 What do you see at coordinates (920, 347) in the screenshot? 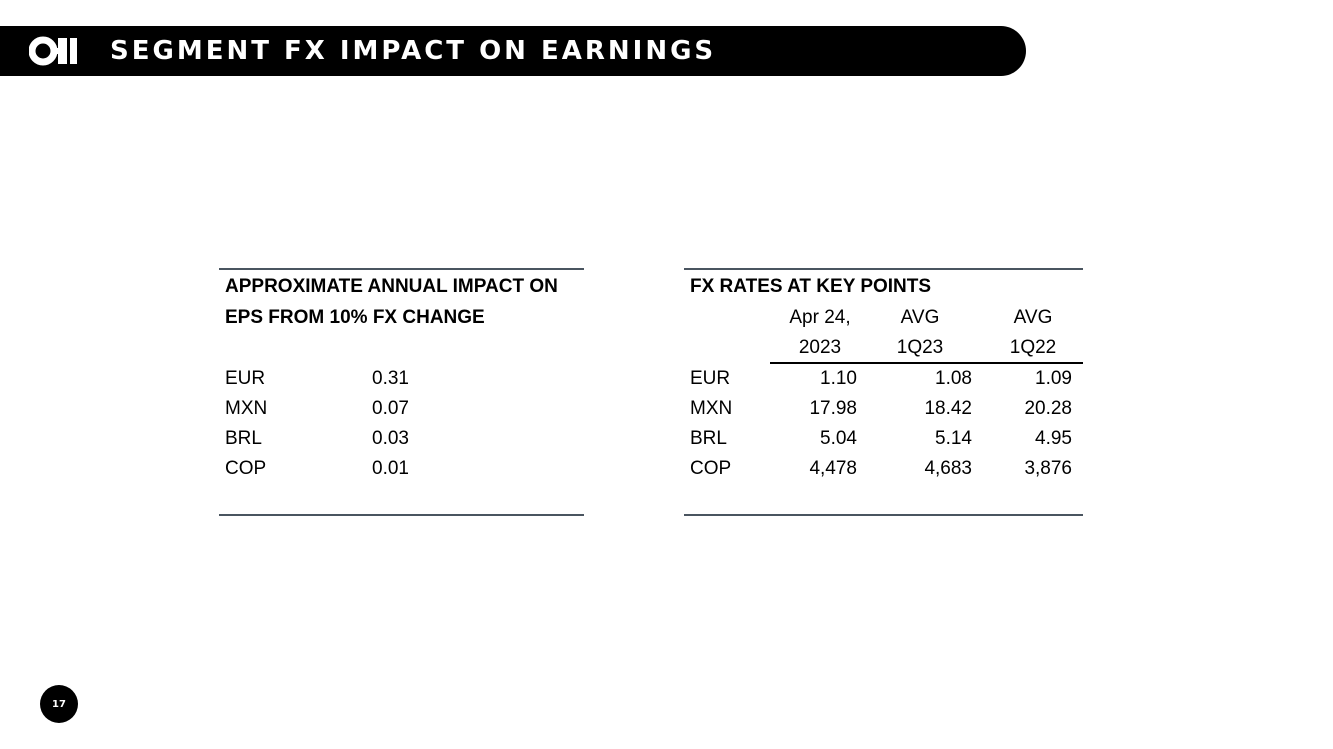
I see `fx-col-header: 1Q23` at bounding box center [920, 347].